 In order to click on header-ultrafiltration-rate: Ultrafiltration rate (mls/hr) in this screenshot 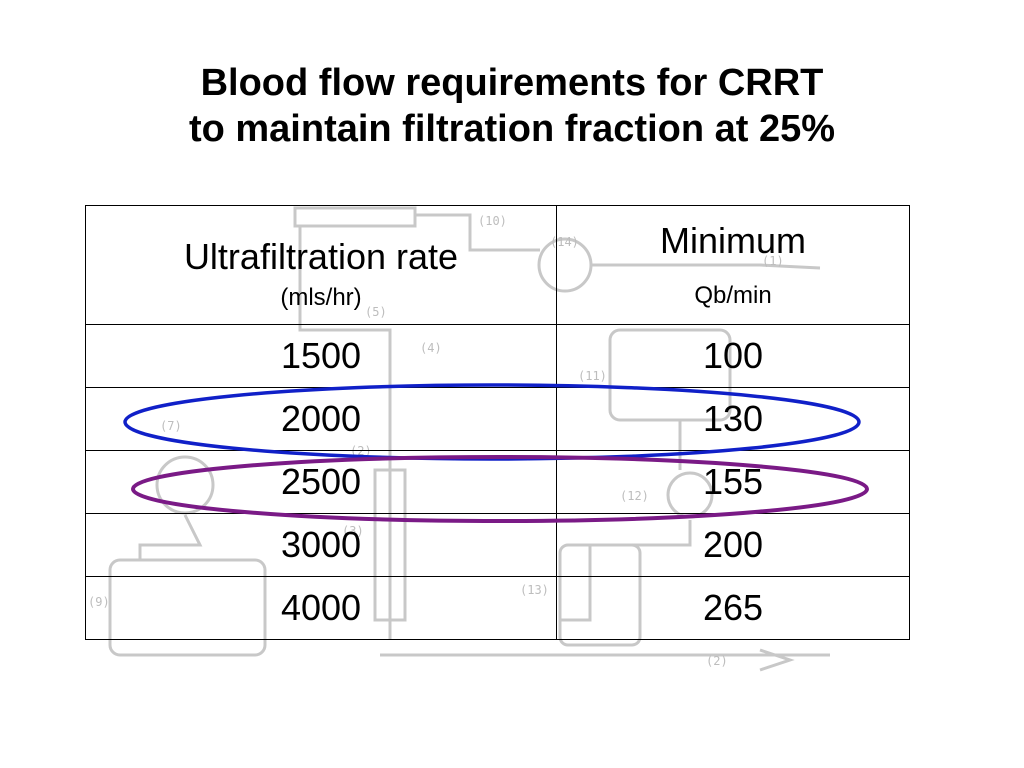, I will do `click(321, 265)`.